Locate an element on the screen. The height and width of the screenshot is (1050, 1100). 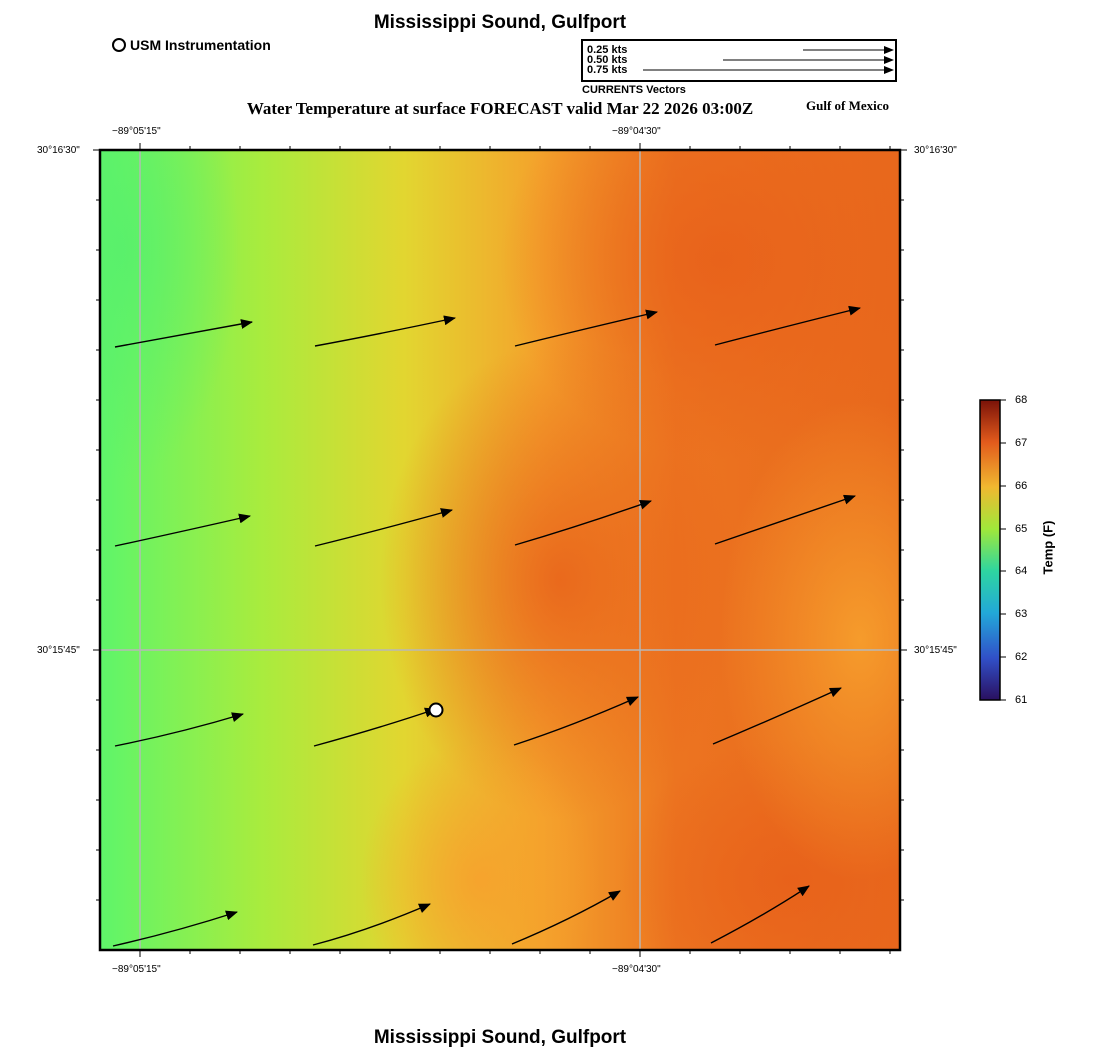
y-tick-right-1: 30°16'30" is located at coordinates (935, 150).